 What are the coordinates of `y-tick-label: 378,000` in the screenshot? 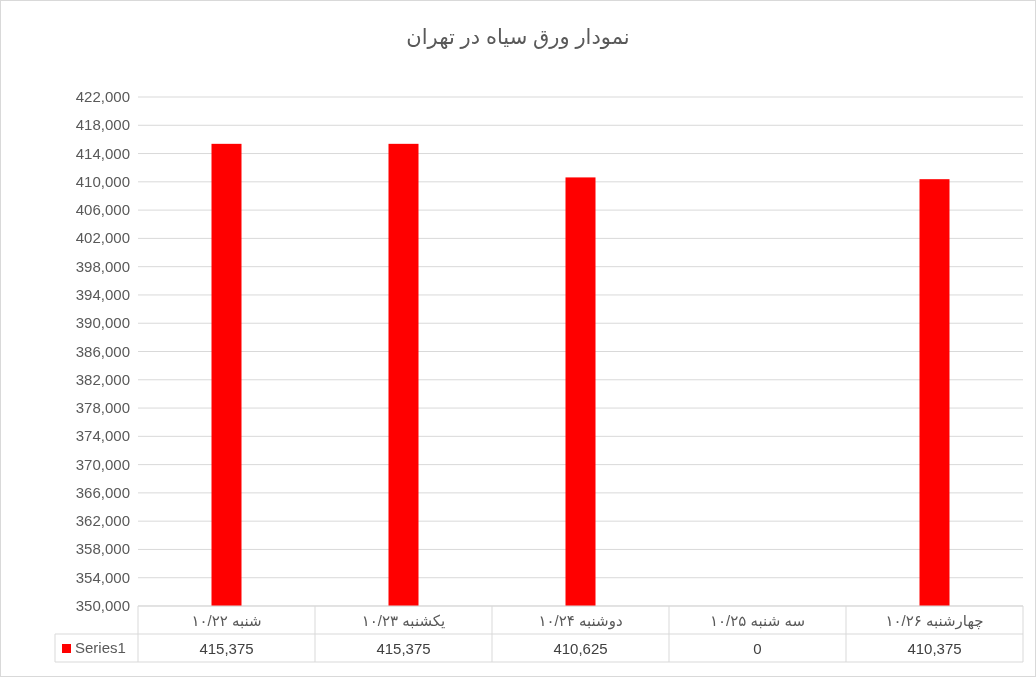 It's located at (102, 408).